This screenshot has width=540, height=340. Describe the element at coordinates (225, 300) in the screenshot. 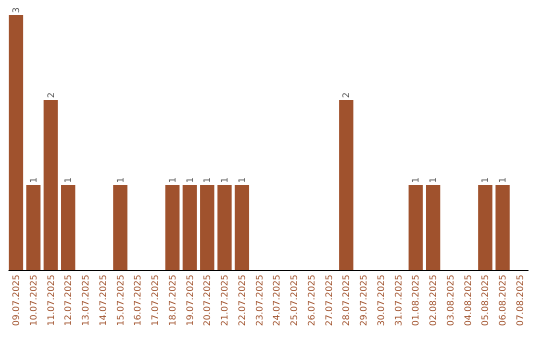

I see `x-tick-label: 21.07.2025` at that location.